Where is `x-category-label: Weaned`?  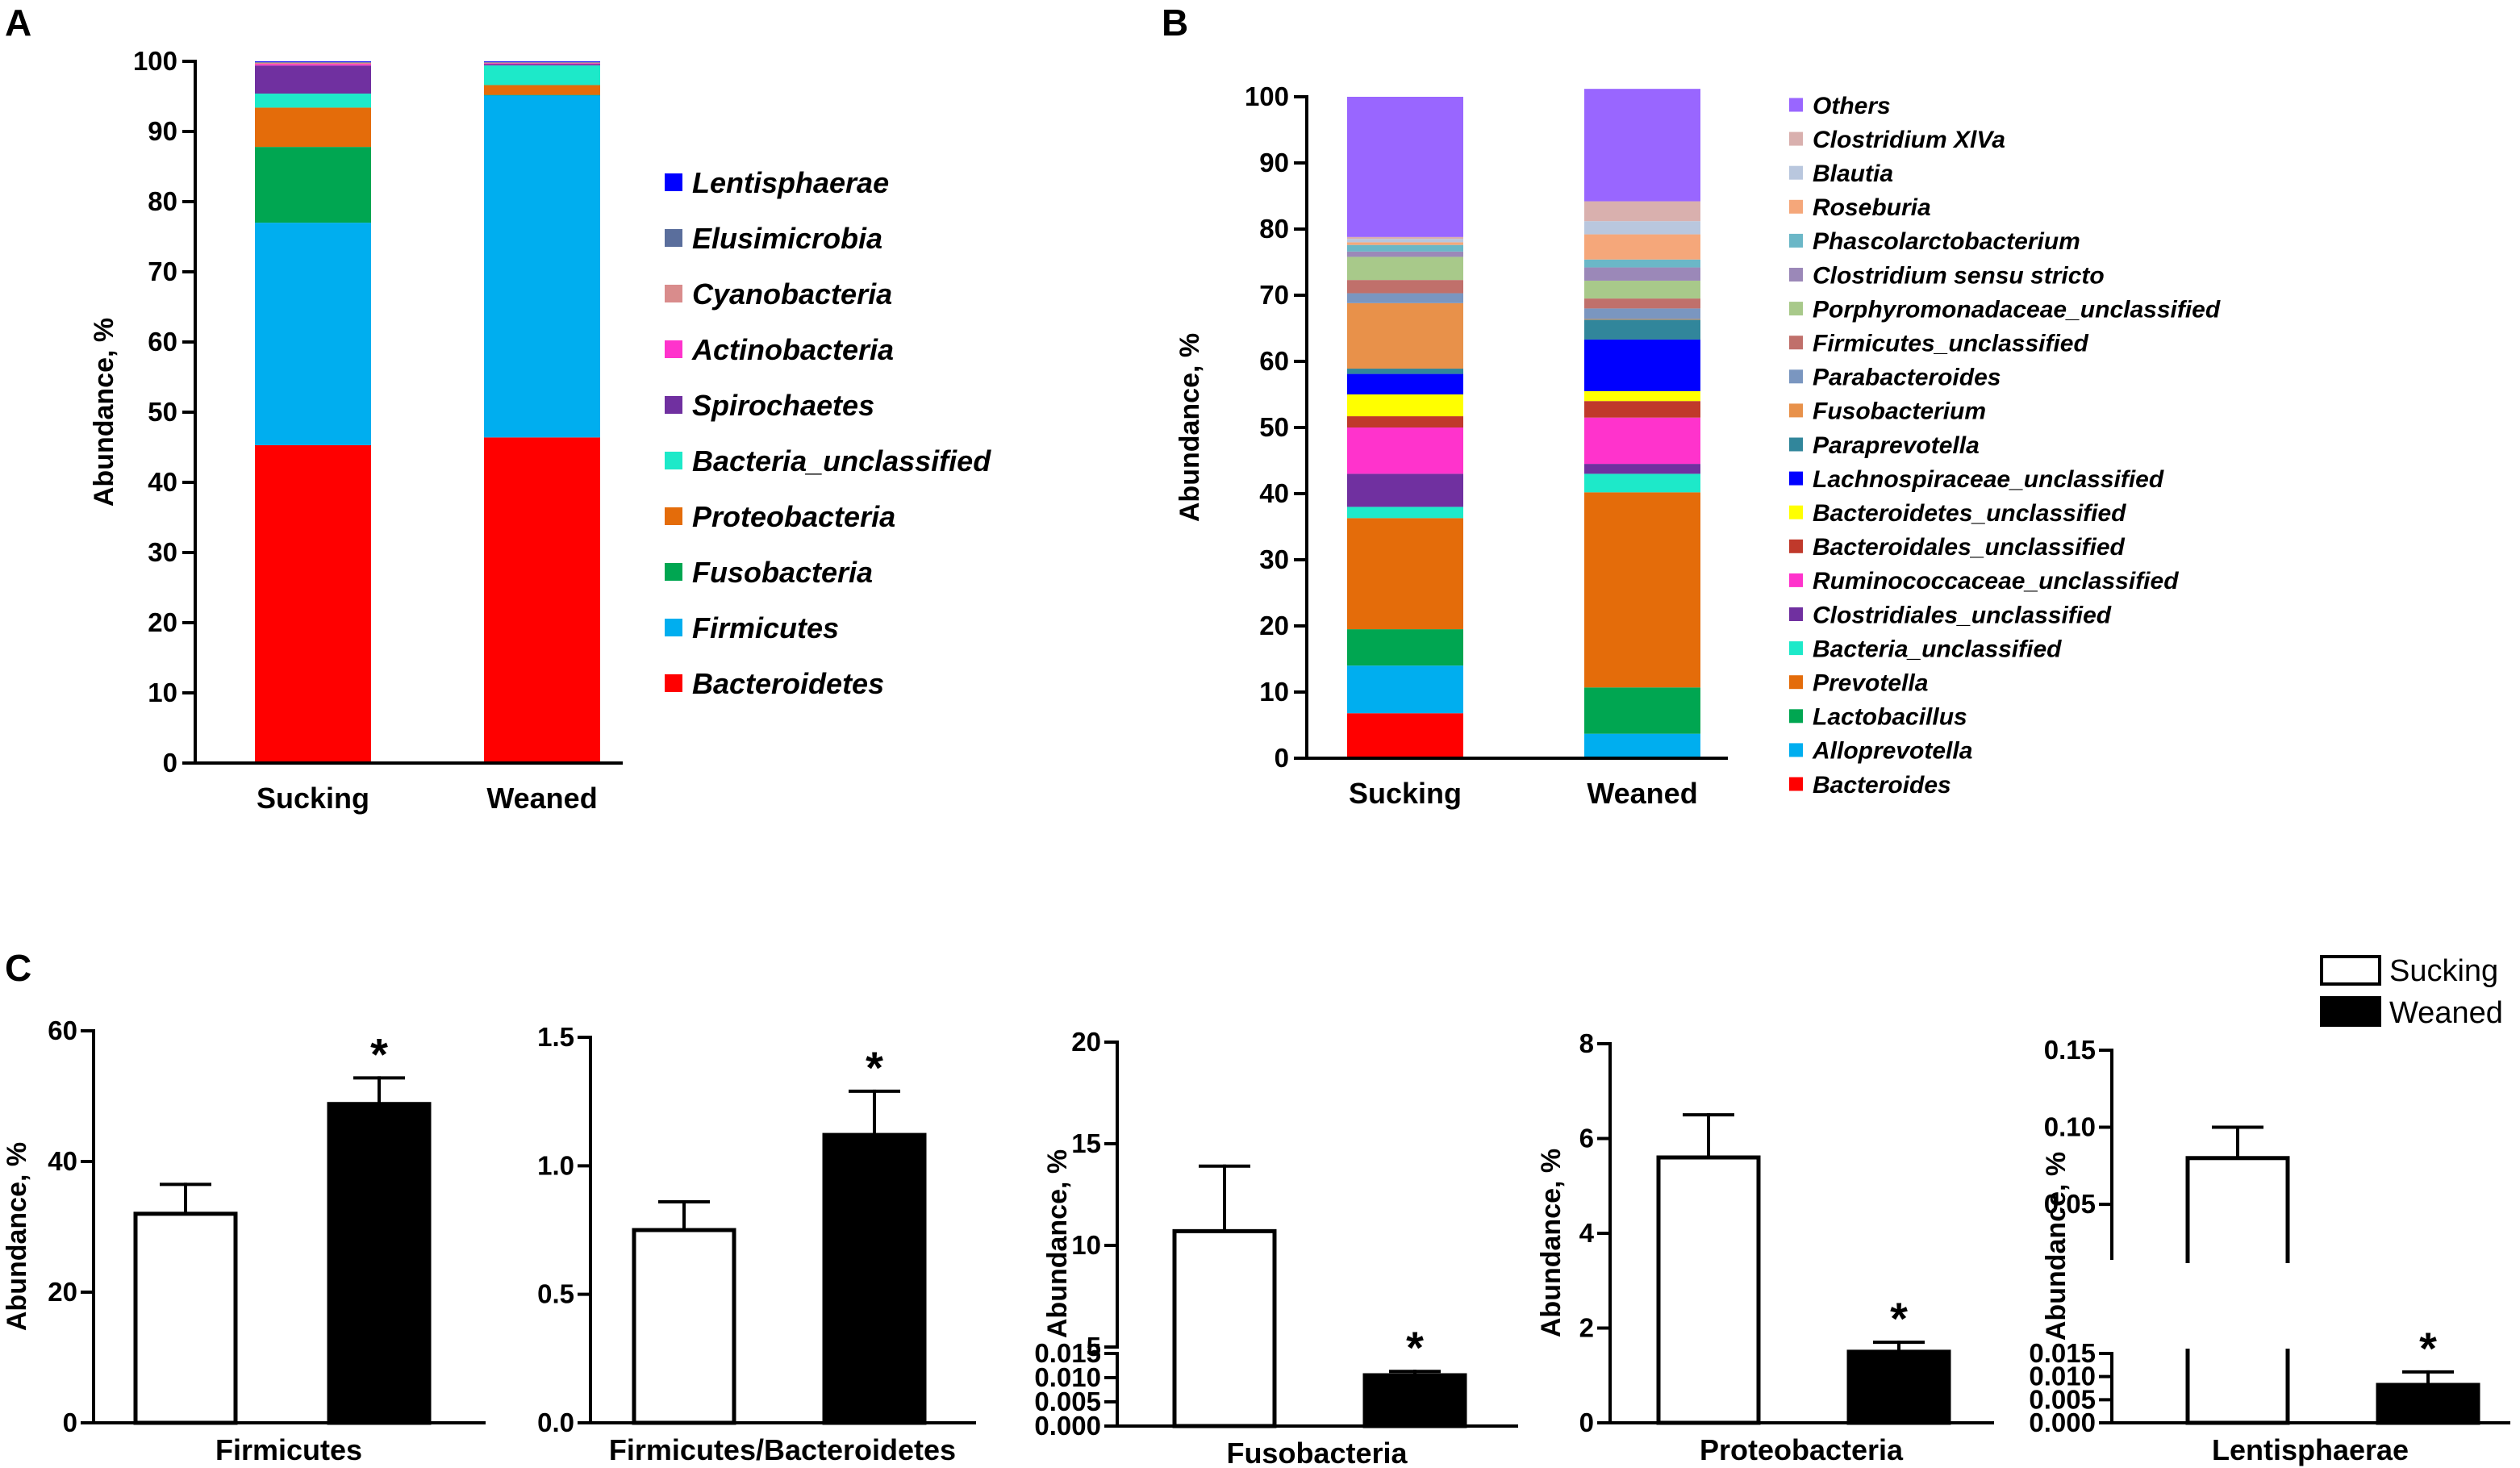 x-category-label: Weaned is located at coordinates (1642, 793).